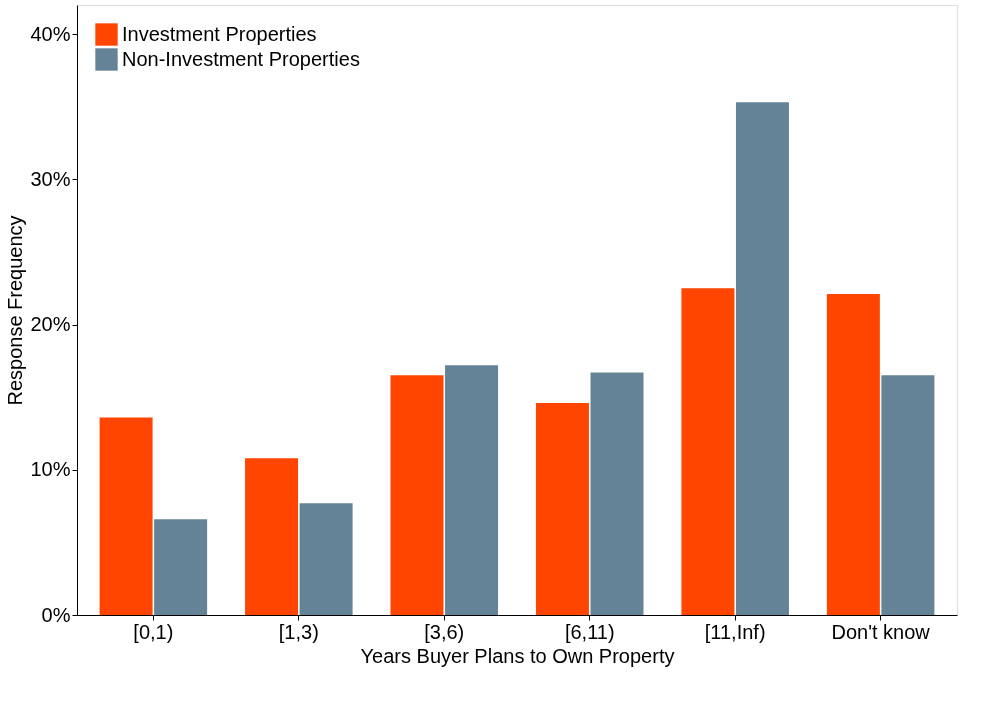 Image resolution: width=1003 pixels, height=723 pixels. I want to click on y-tick-label: 40%, so click(50, 33).